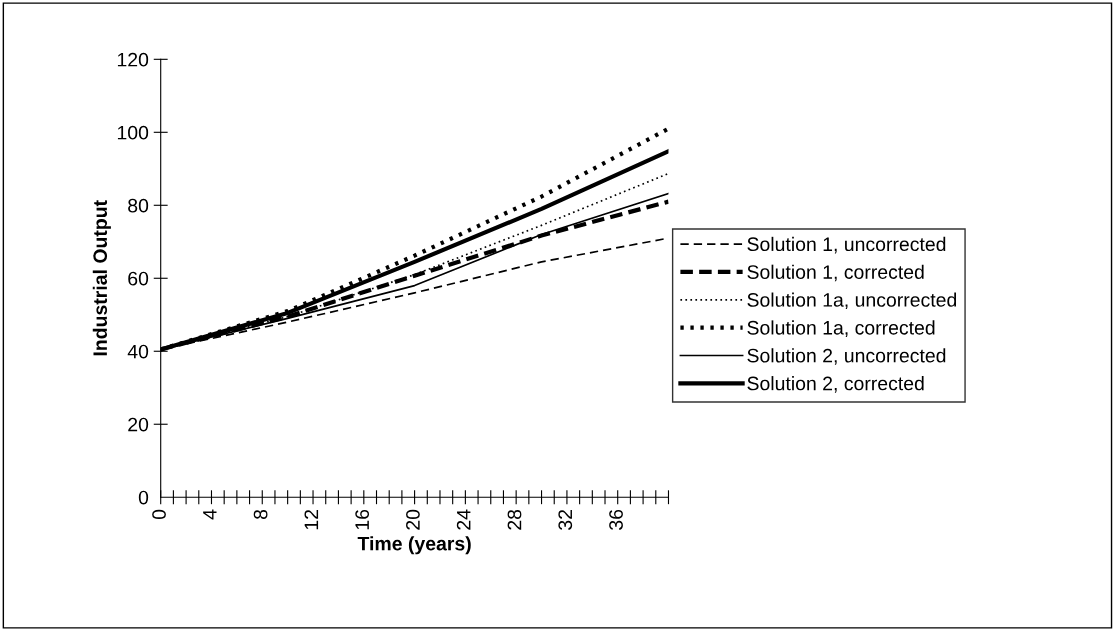 The height and width of the screenshot is (631, 1116). What do you see at coordinates (311, 520) in the screenshot?
I see `x-tick-label: 12` at bounding box center [311, 520].